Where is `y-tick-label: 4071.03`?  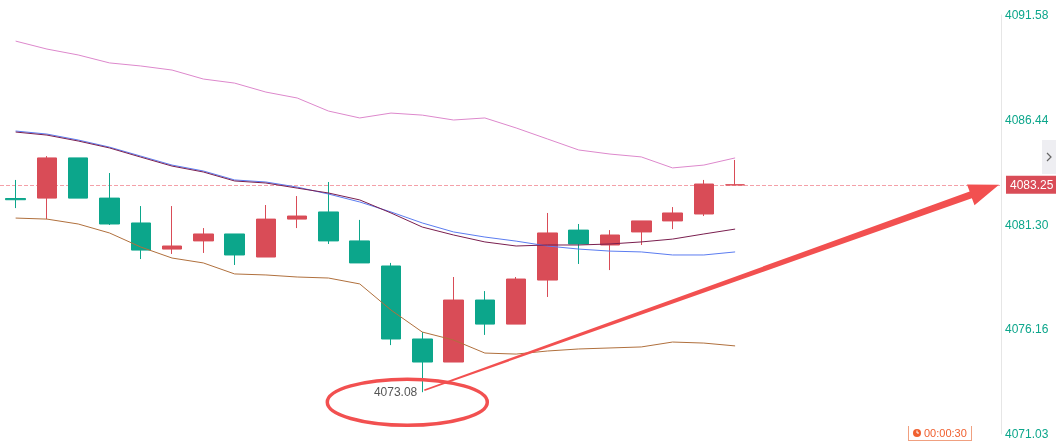 y-tick-label: 4071.03 is located at coordinates (1027, 434).